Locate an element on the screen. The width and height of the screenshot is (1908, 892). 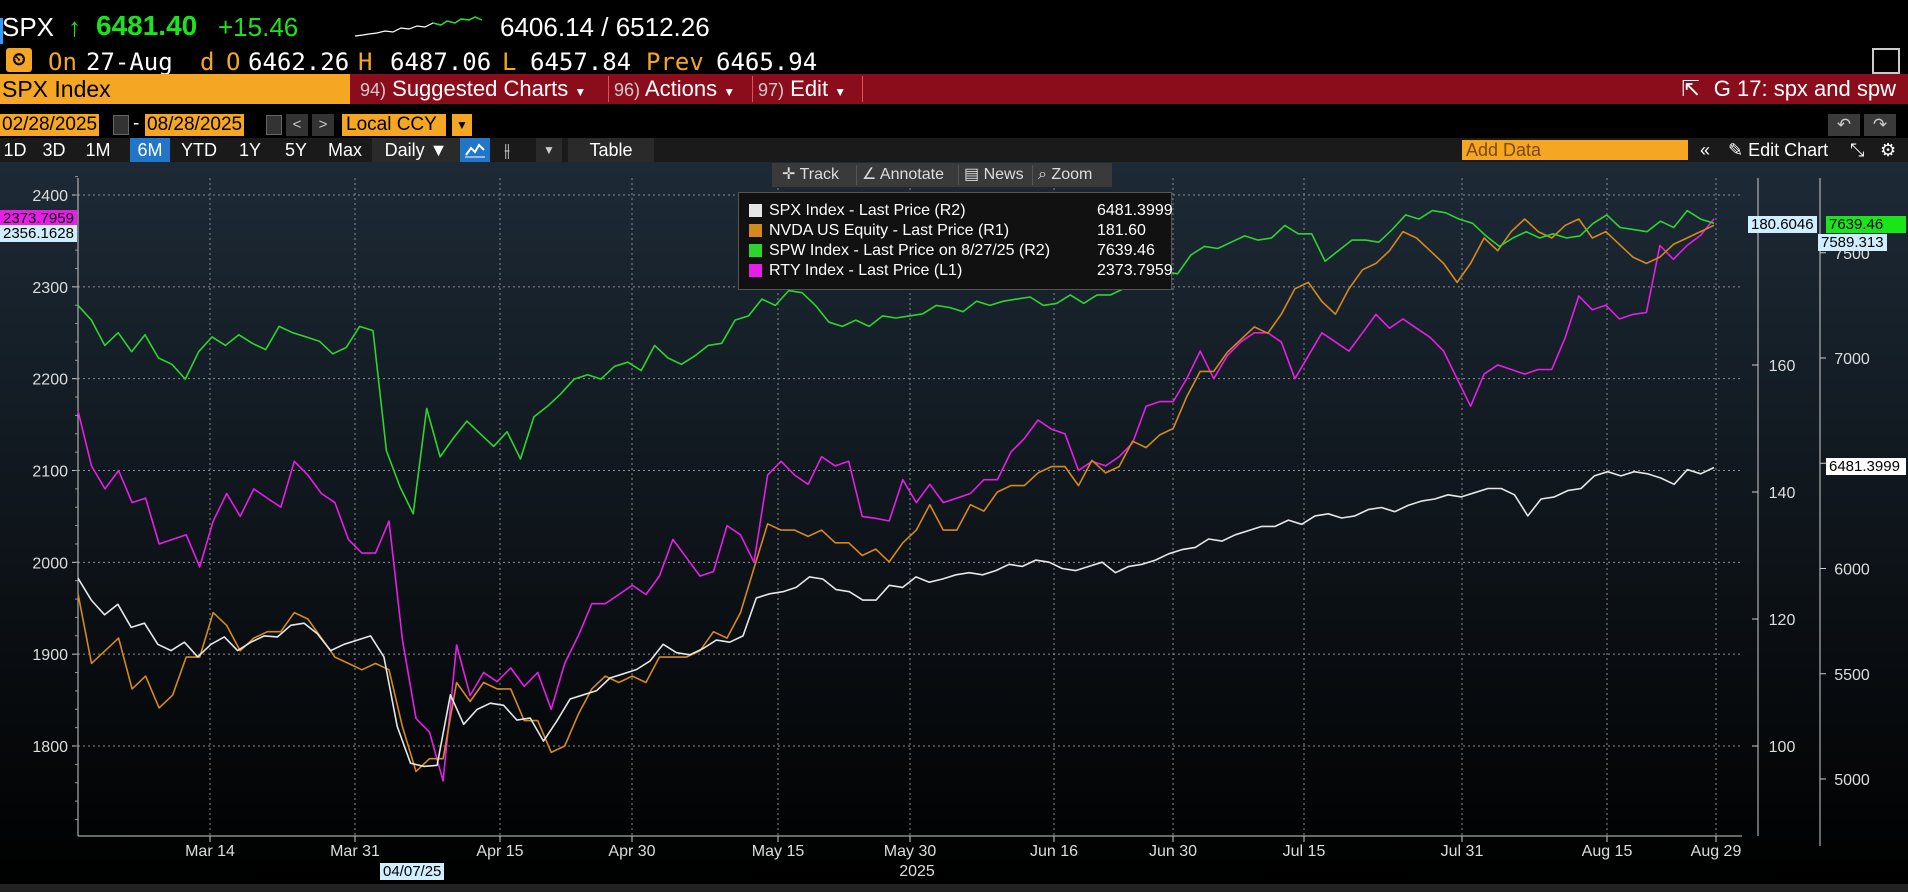
legend-value: 181.60 is located at coordinates (1121, 230).